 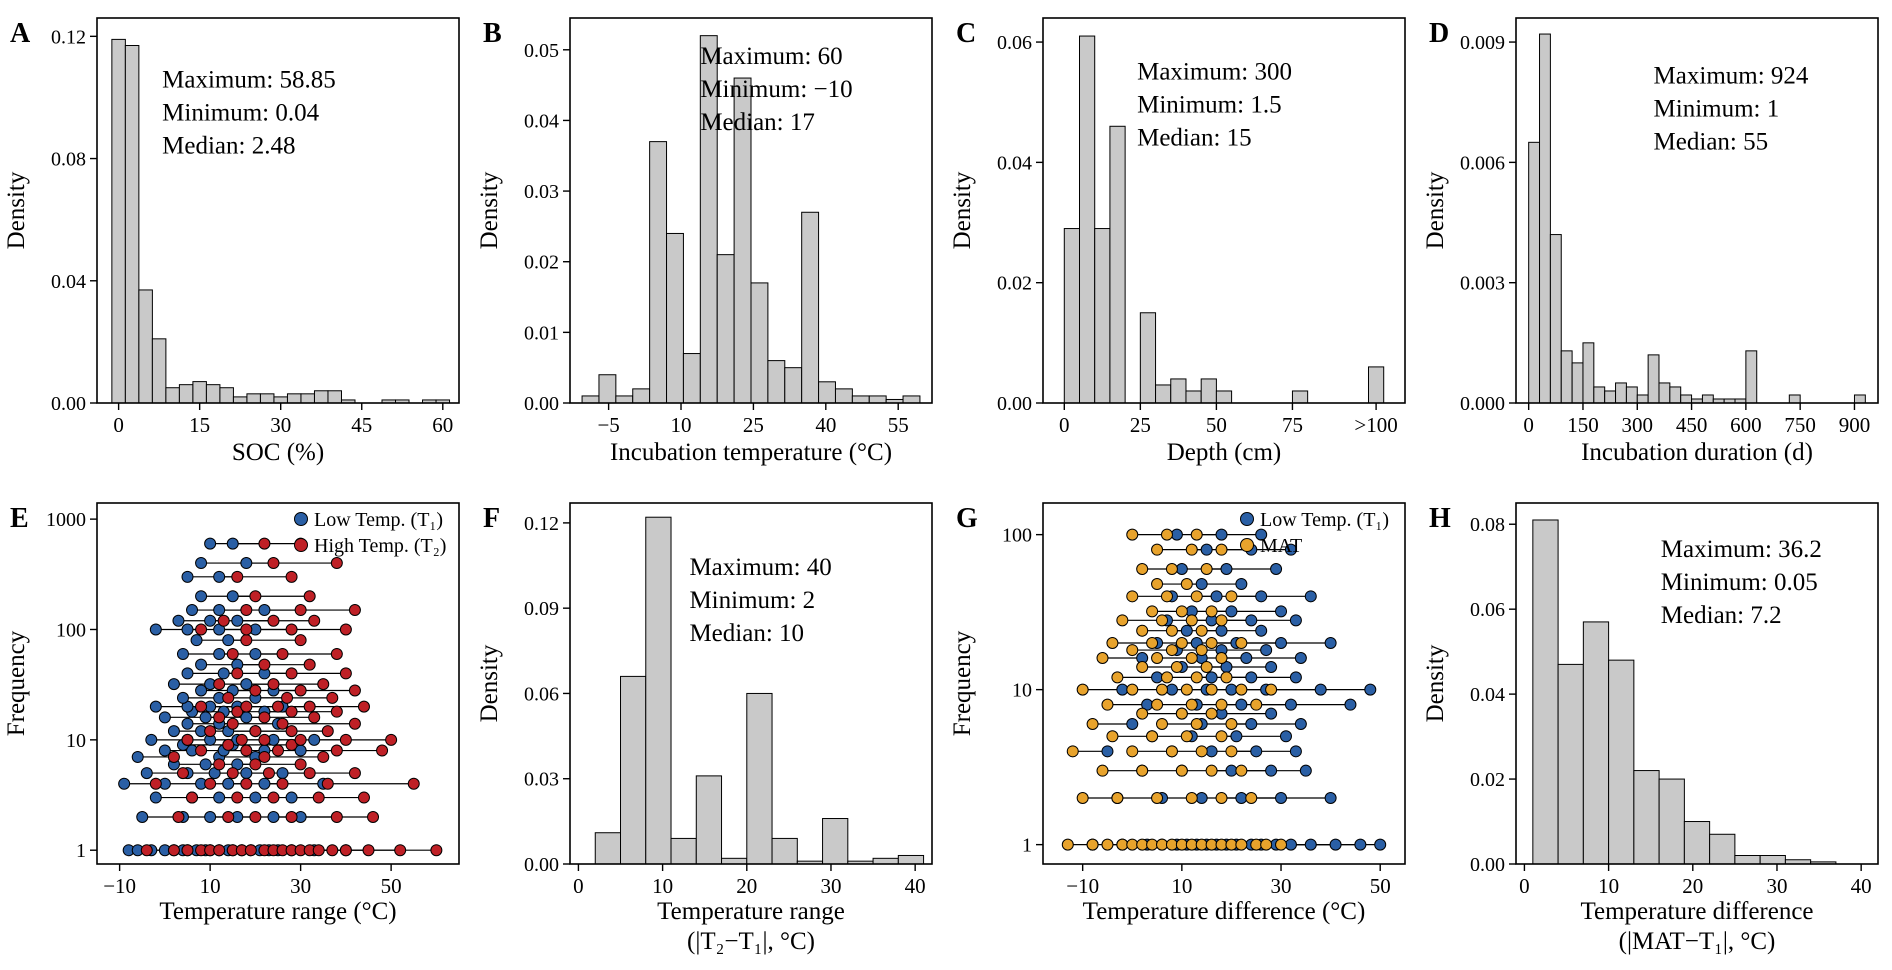 I want to click on svg-text: 0.03, so click(x=541, y=780).